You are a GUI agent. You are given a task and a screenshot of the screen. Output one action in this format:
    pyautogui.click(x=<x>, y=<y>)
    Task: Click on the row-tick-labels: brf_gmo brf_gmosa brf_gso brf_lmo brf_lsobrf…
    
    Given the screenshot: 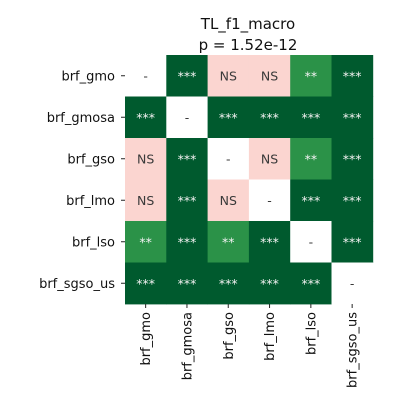 What is the action you would take?
    pyautogui.click(x=82, y=180)
    